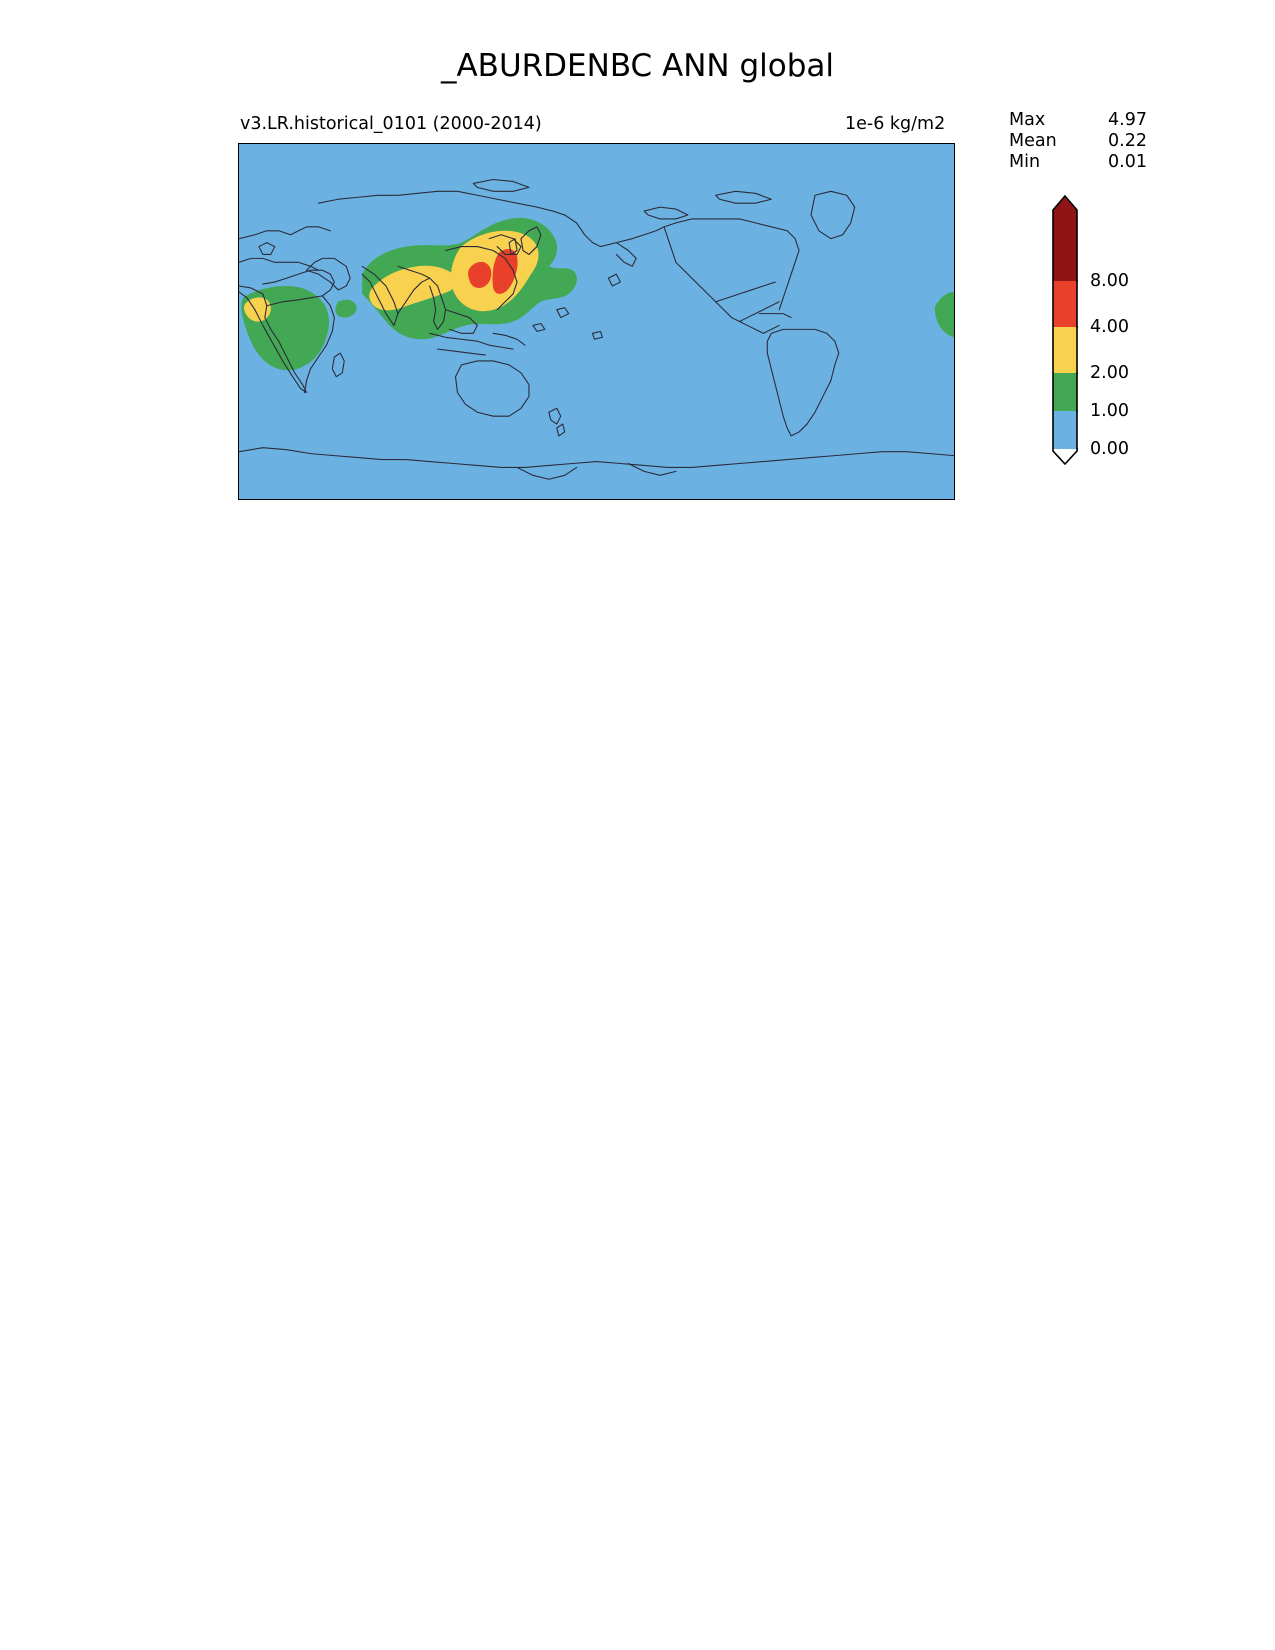 This screenshot has height=1650, width=1275. Describe the element at coordinates (346, 308) in the screenshot. I see `contour-green-eastafrica-patch` at that location.